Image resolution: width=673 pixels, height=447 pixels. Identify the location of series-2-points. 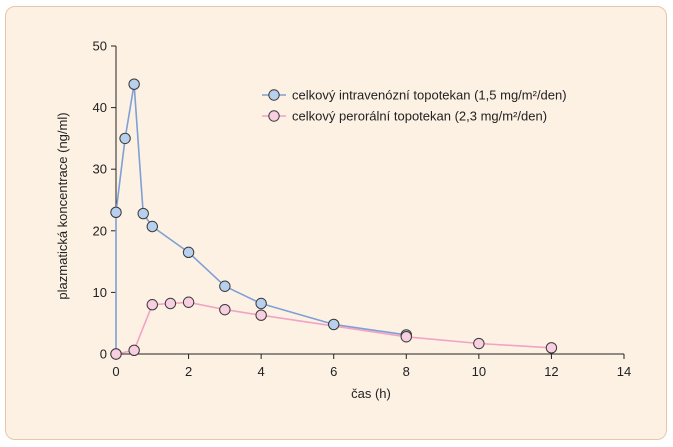
(334, 328).